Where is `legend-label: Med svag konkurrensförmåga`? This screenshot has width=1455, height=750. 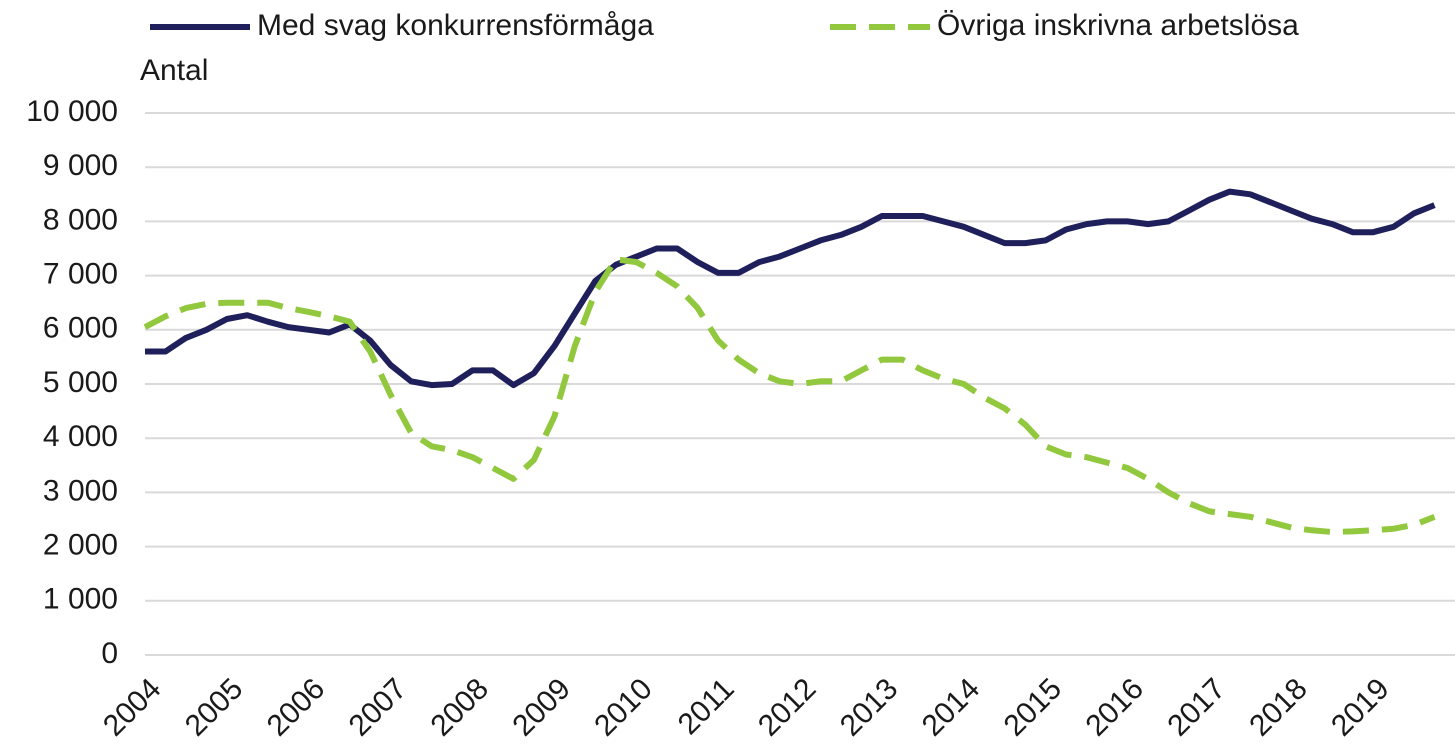 legend-label: Med svag konkurrensförmåga is located at coordinates (455, 25).